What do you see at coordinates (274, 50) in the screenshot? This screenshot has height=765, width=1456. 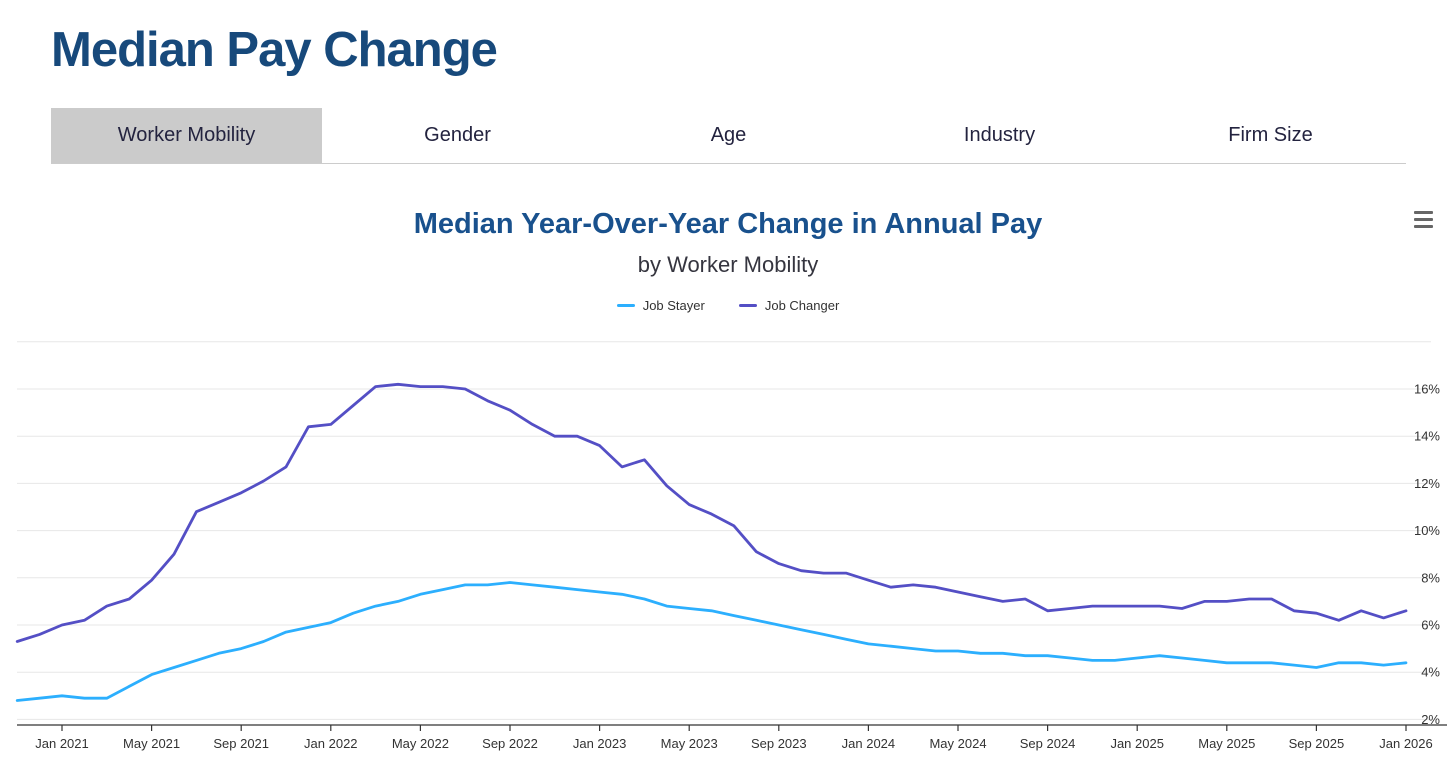 I see `page-title: Median Pay Change` at bounding box center [274, 50].